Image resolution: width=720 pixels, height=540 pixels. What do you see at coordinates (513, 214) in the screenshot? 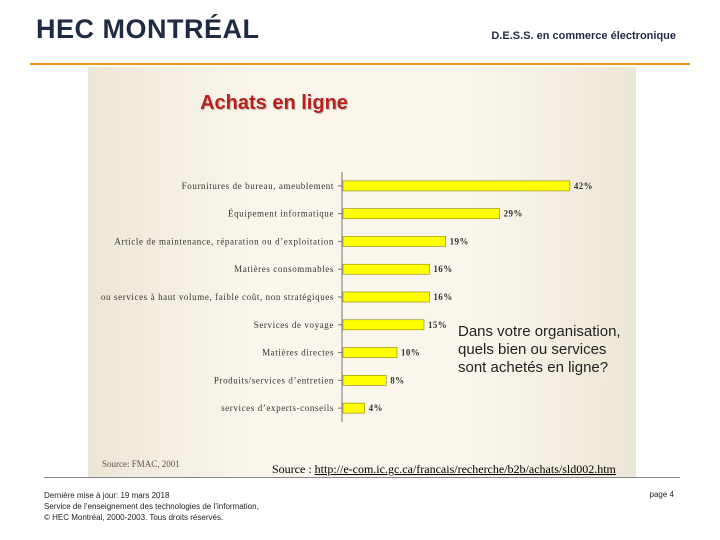
I see `value-label: 29%` at bounding box center [513, 214].